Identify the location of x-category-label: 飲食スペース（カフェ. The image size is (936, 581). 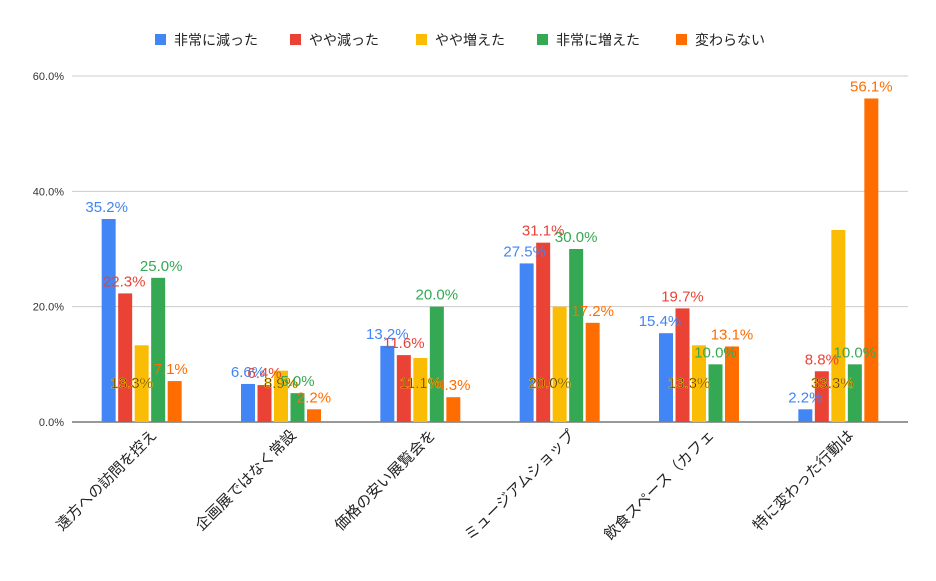
(659, 485).